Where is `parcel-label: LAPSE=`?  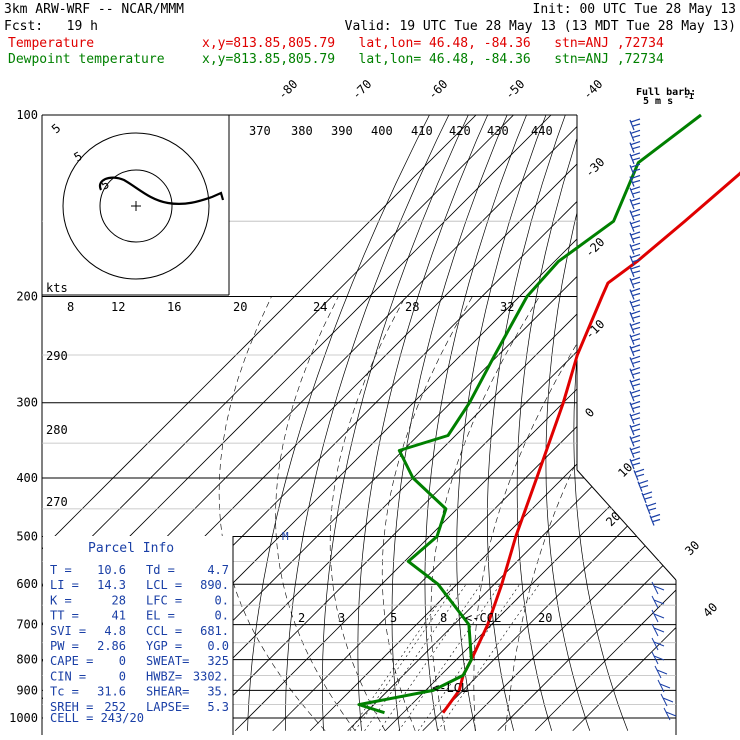
parcel-label: LAPSE= is located at coordinates (167, 707).